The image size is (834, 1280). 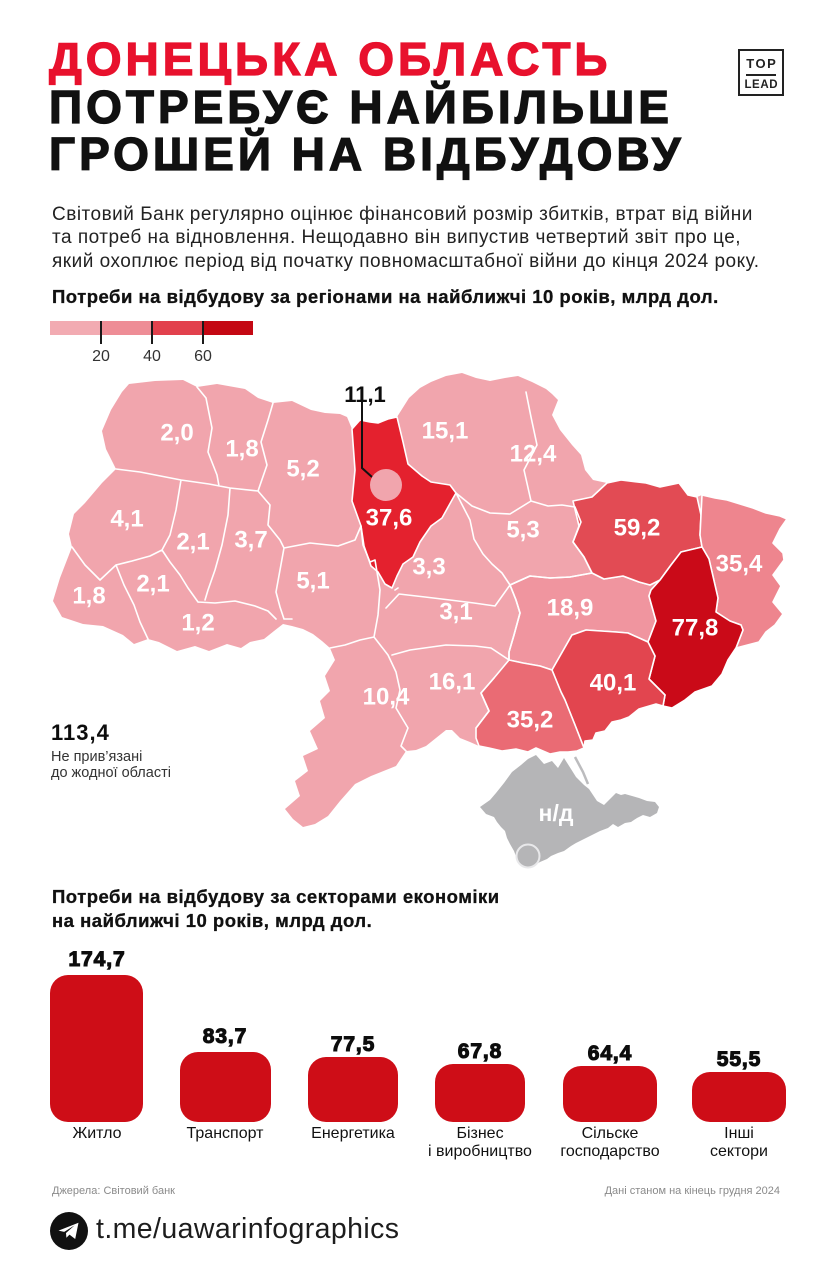 I want to click on svg-text: 3,1, so click(x=455, y=611).